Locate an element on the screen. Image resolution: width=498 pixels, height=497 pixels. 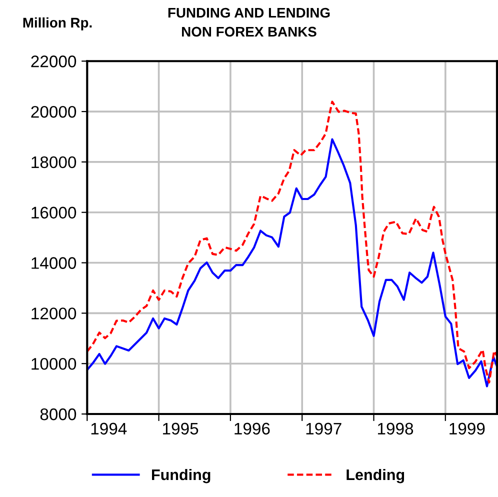
x-tick-label: 1997 is located at coordinates (324, 428).